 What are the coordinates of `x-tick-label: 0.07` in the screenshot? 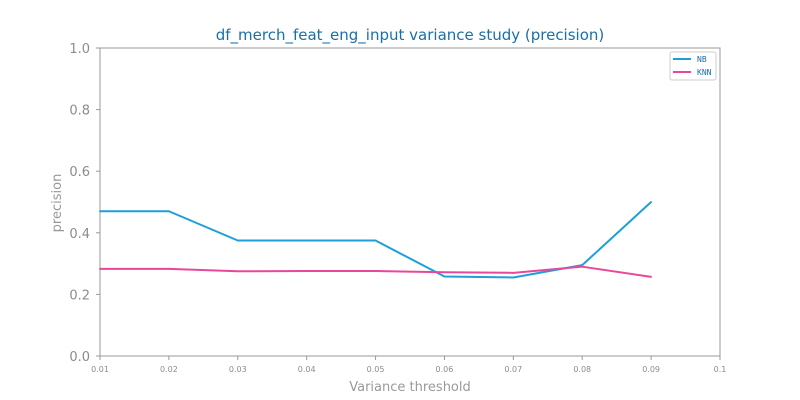 It's located at (513, 369).